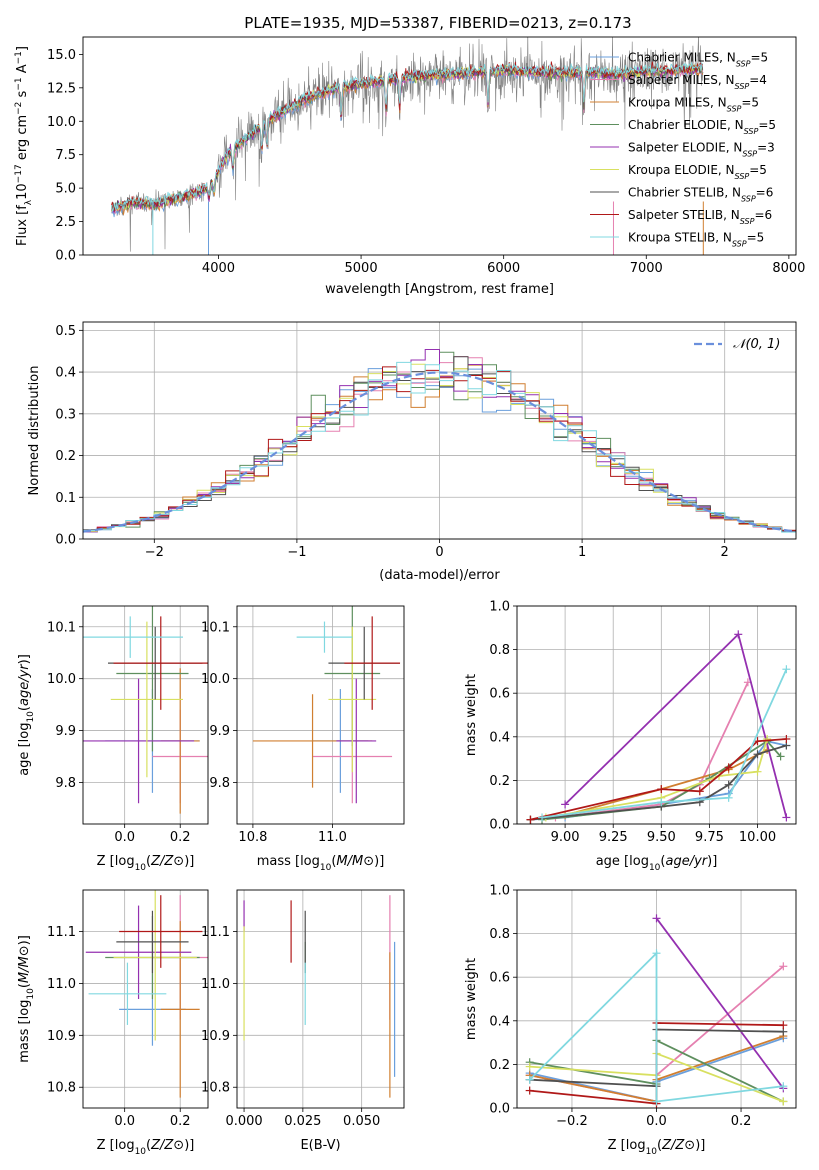 The width and height of the screenshot is (819, 1170). Describe the element at coordinates (700, 195) in the screenshot. I see `legend-entry: Chabrier STELIB, NSSP=6` at that location.